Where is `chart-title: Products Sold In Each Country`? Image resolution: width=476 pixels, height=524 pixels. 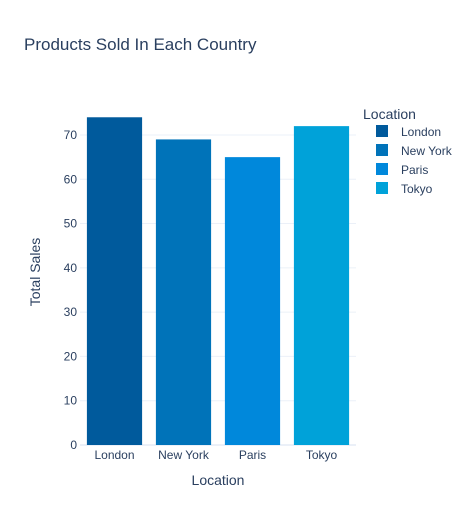 chart-title: Products Sold In Each Country is located at coordinates (140, 44).